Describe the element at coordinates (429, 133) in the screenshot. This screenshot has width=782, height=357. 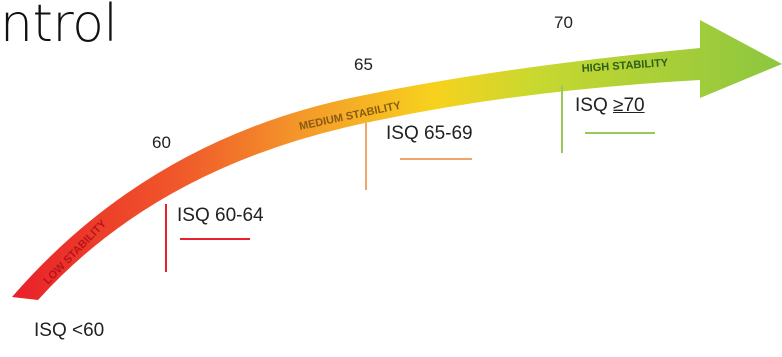
I see `range-65-69: ISQ 65-69` at that location.